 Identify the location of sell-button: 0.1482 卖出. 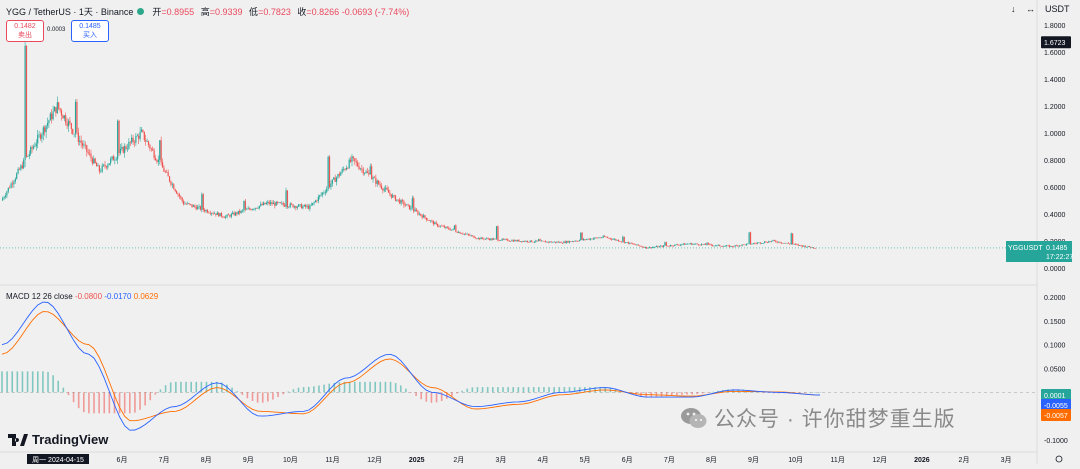
(25, 31).